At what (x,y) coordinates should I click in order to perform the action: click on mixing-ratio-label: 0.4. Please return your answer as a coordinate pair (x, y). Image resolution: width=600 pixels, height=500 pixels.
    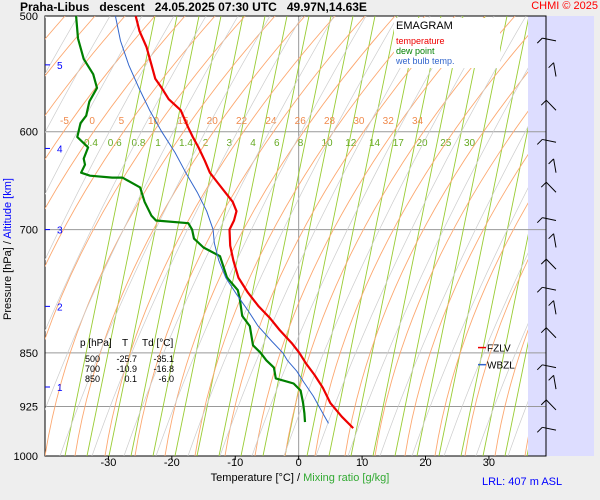
    Looking at the image, I should click on (91, 143).